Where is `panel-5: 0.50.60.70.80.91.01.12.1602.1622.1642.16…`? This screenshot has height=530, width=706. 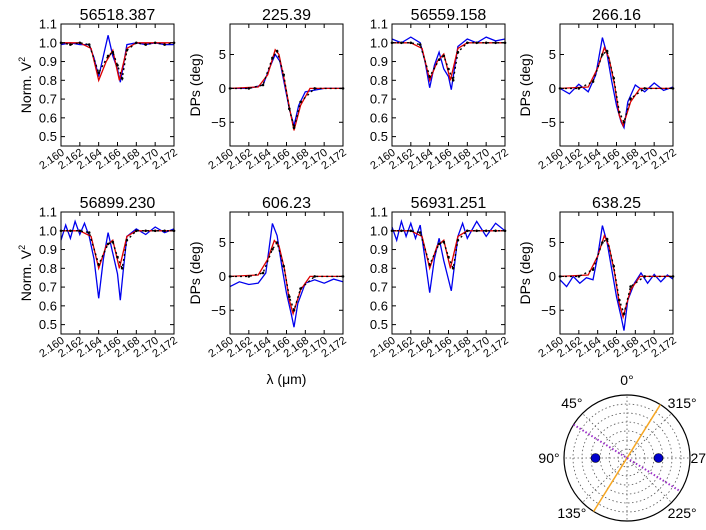 panel-5: 0.50.60.70.80.91.01.12.1602.1622.1642.16… is located at coordinates (98, 277).